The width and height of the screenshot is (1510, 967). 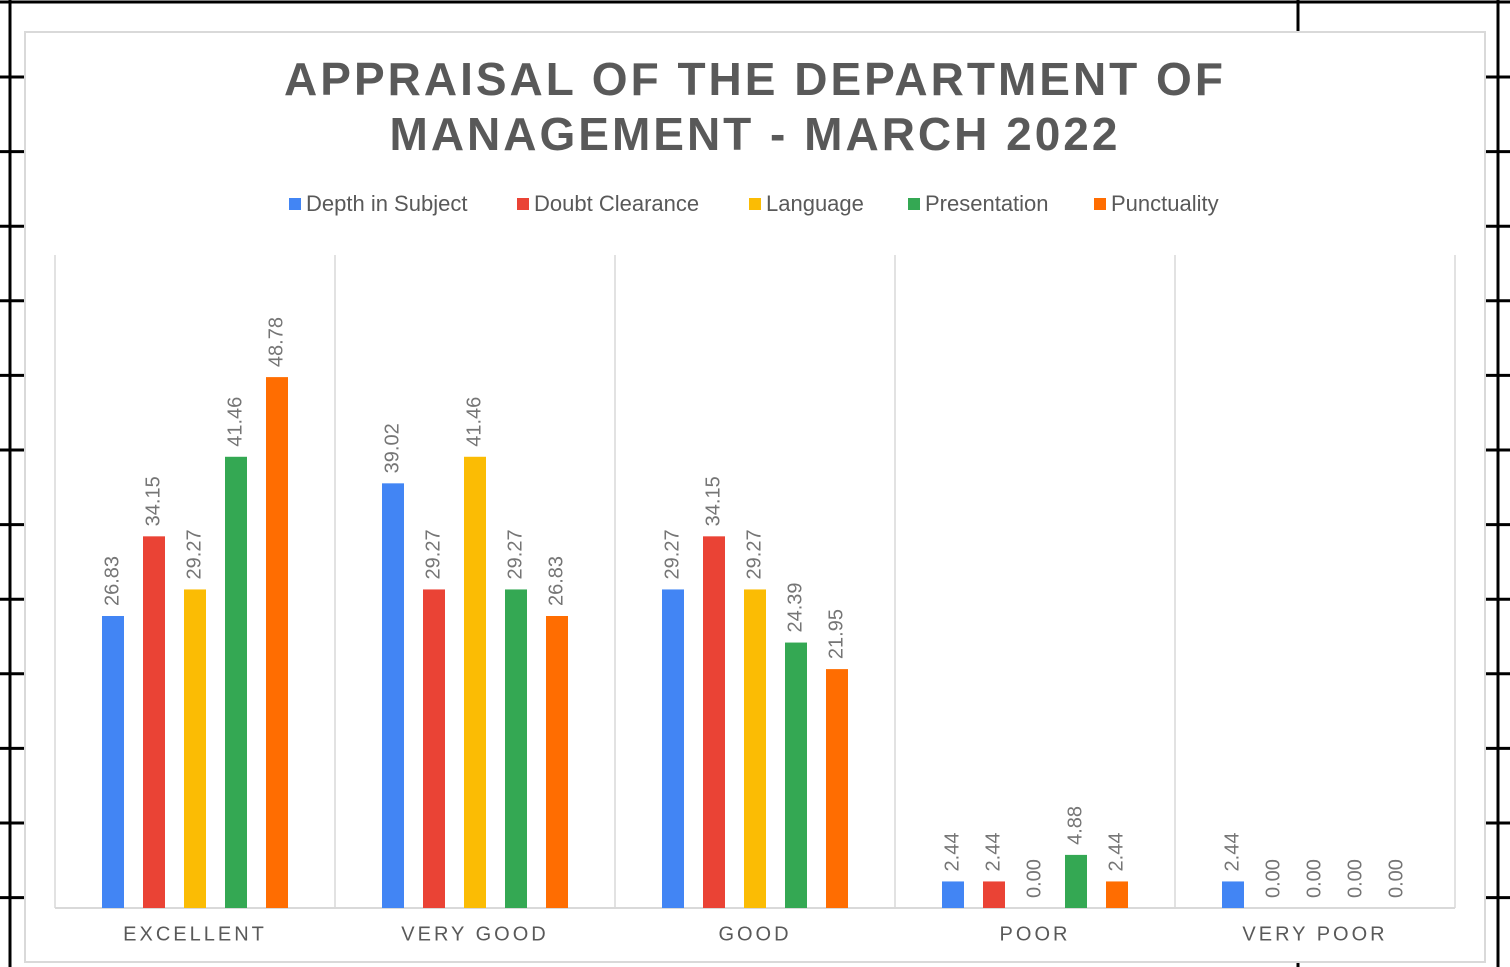 I want to click on x-tick-label: EXCELLENT, so click(x=195, y=934).